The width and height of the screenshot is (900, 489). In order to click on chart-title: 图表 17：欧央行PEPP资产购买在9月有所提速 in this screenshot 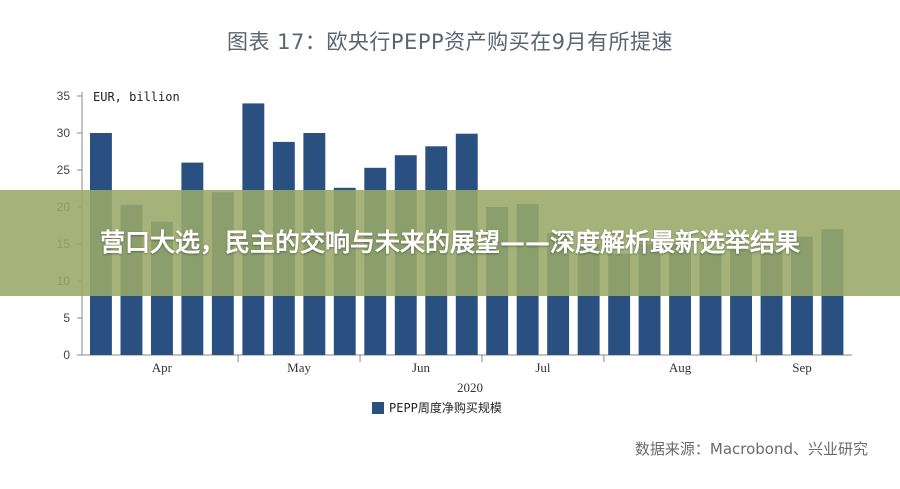, I will do `click(449, 42)`.